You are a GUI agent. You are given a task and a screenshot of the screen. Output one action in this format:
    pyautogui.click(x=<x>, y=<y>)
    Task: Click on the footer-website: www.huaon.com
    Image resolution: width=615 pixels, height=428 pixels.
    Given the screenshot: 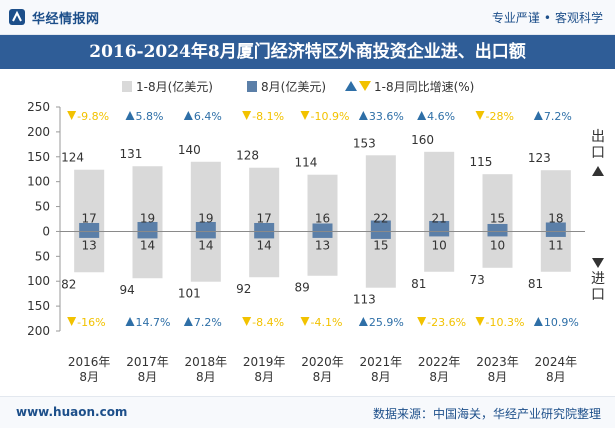 What is the action you would take?
    pyautogui.click(x=72, y=412)
    